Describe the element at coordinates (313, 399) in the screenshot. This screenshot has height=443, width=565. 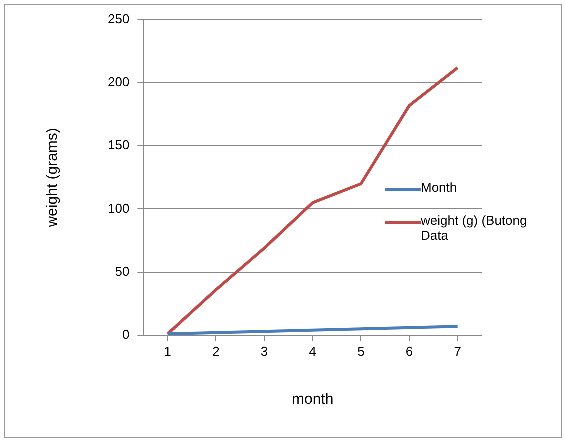
I see `x-axis-title: month` at that location.